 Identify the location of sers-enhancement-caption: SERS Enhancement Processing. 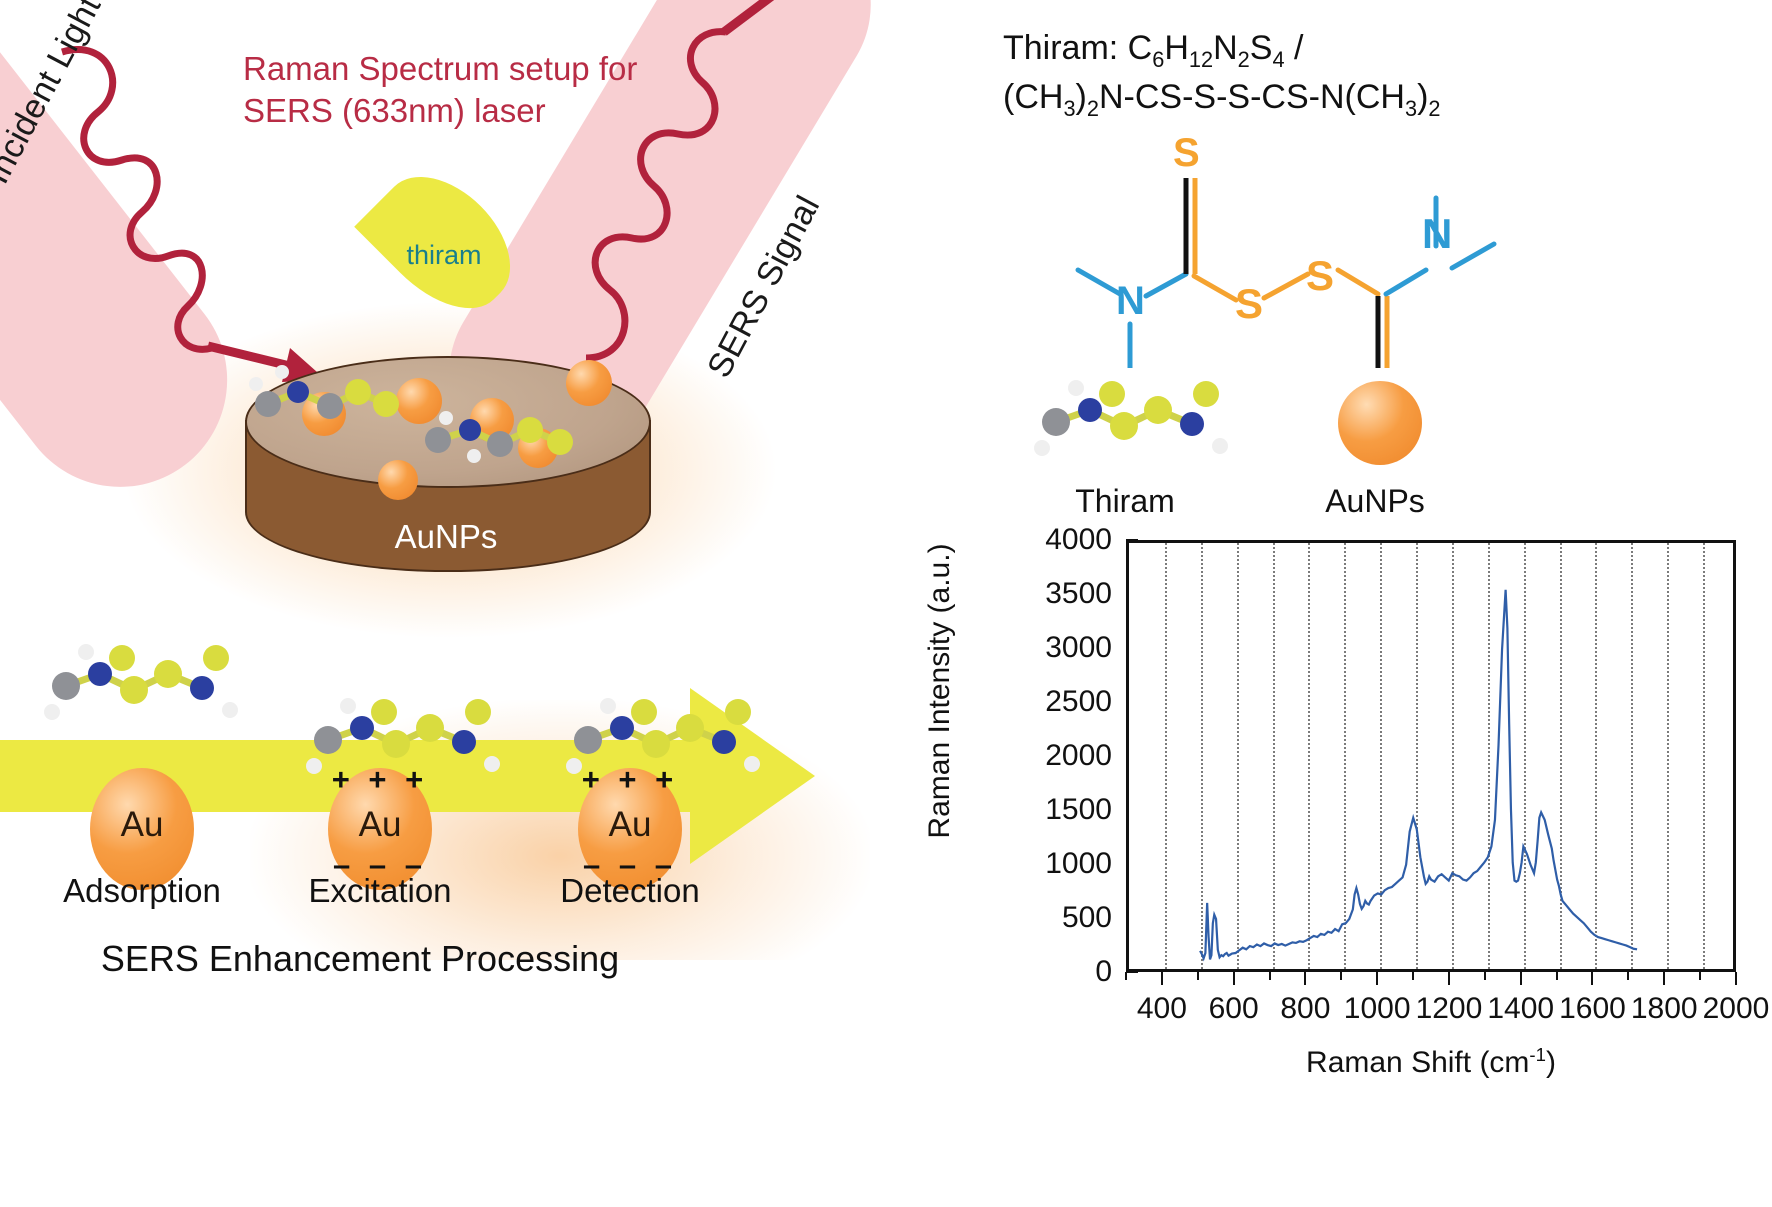
(360, 958).